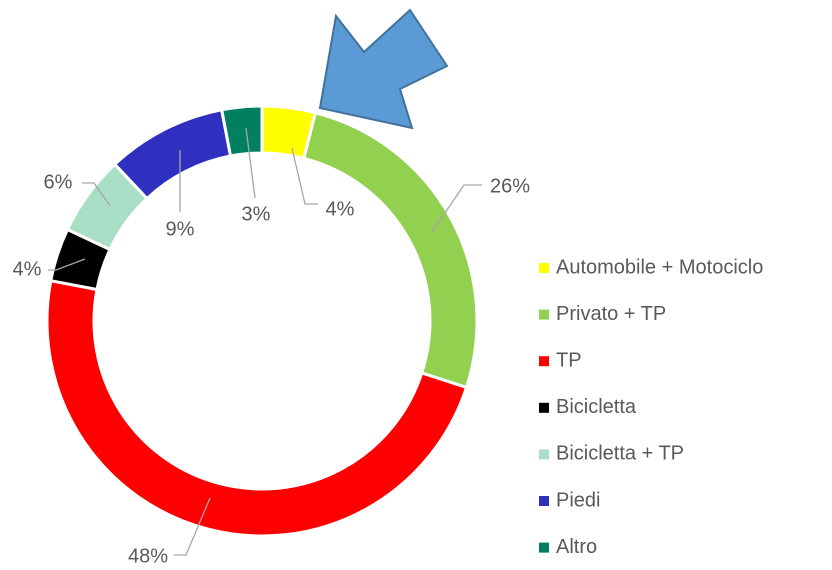 This screenshot has height=570, width=832. What do you see at coordinates (180, 229) in the screenshot?
I see `data-label: 9%` at bounding box center [180, 229].